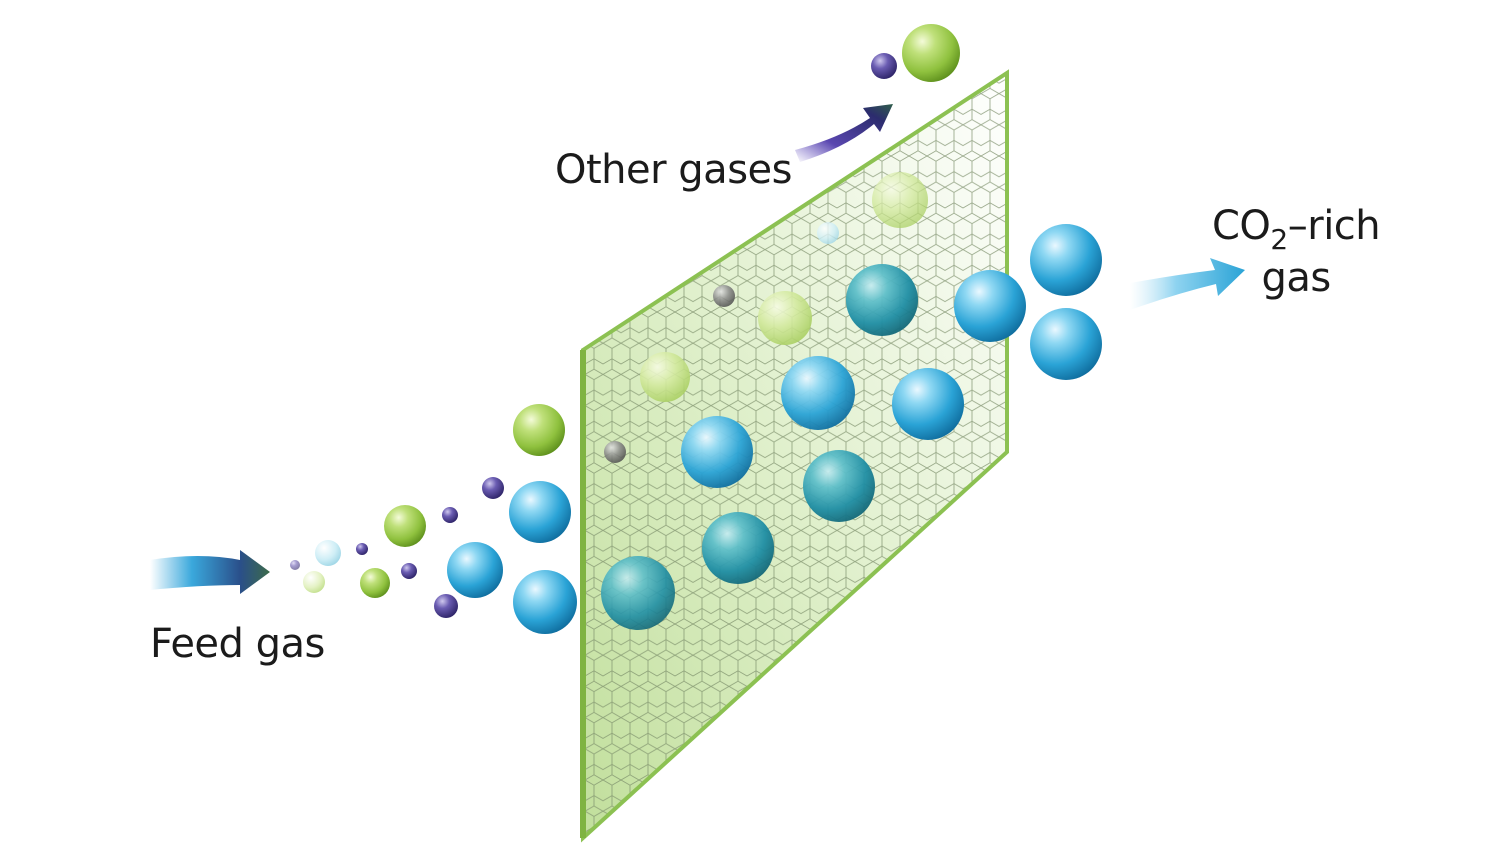 This screenshot has height=862, width=1506. I want to click on pale-molecule, so click(328, 553).